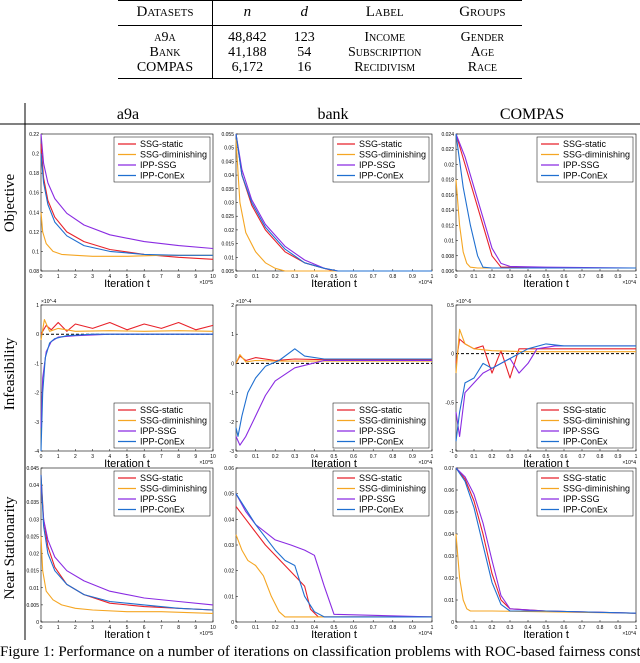  What do you see at coordinates (449, 469) in the screenshot?
I see `y-tick-label: 0.07` at bounding box center [449, 469].